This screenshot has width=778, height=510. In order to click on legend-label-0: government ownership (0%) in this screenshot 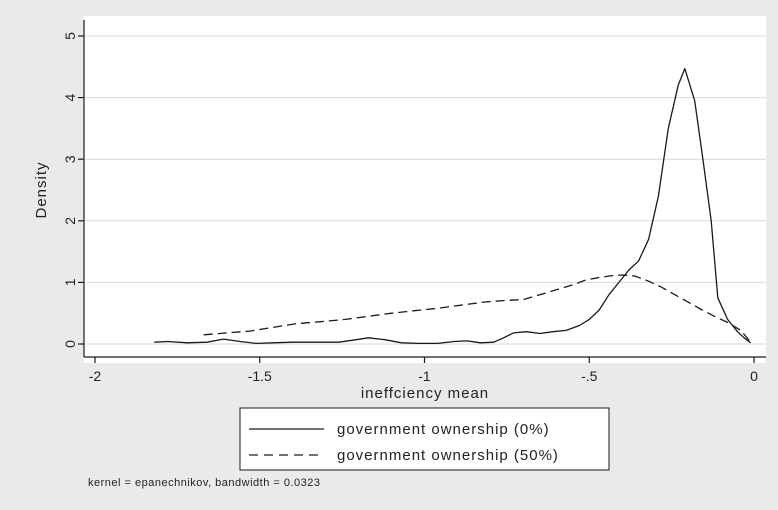, I will do `click(443, 429)`.